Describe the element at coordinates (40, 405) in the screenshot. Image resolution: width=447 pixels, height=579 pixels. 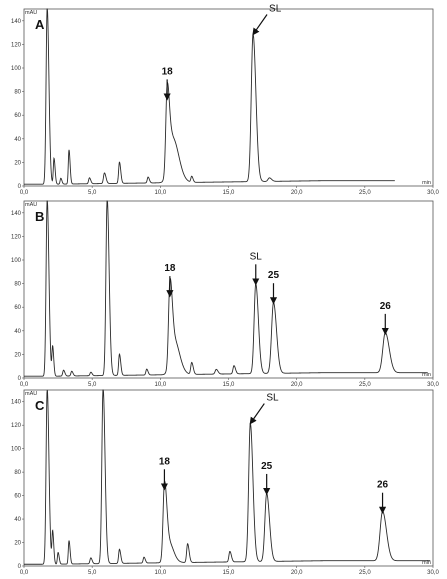
I see `panel-label: C` at that location.